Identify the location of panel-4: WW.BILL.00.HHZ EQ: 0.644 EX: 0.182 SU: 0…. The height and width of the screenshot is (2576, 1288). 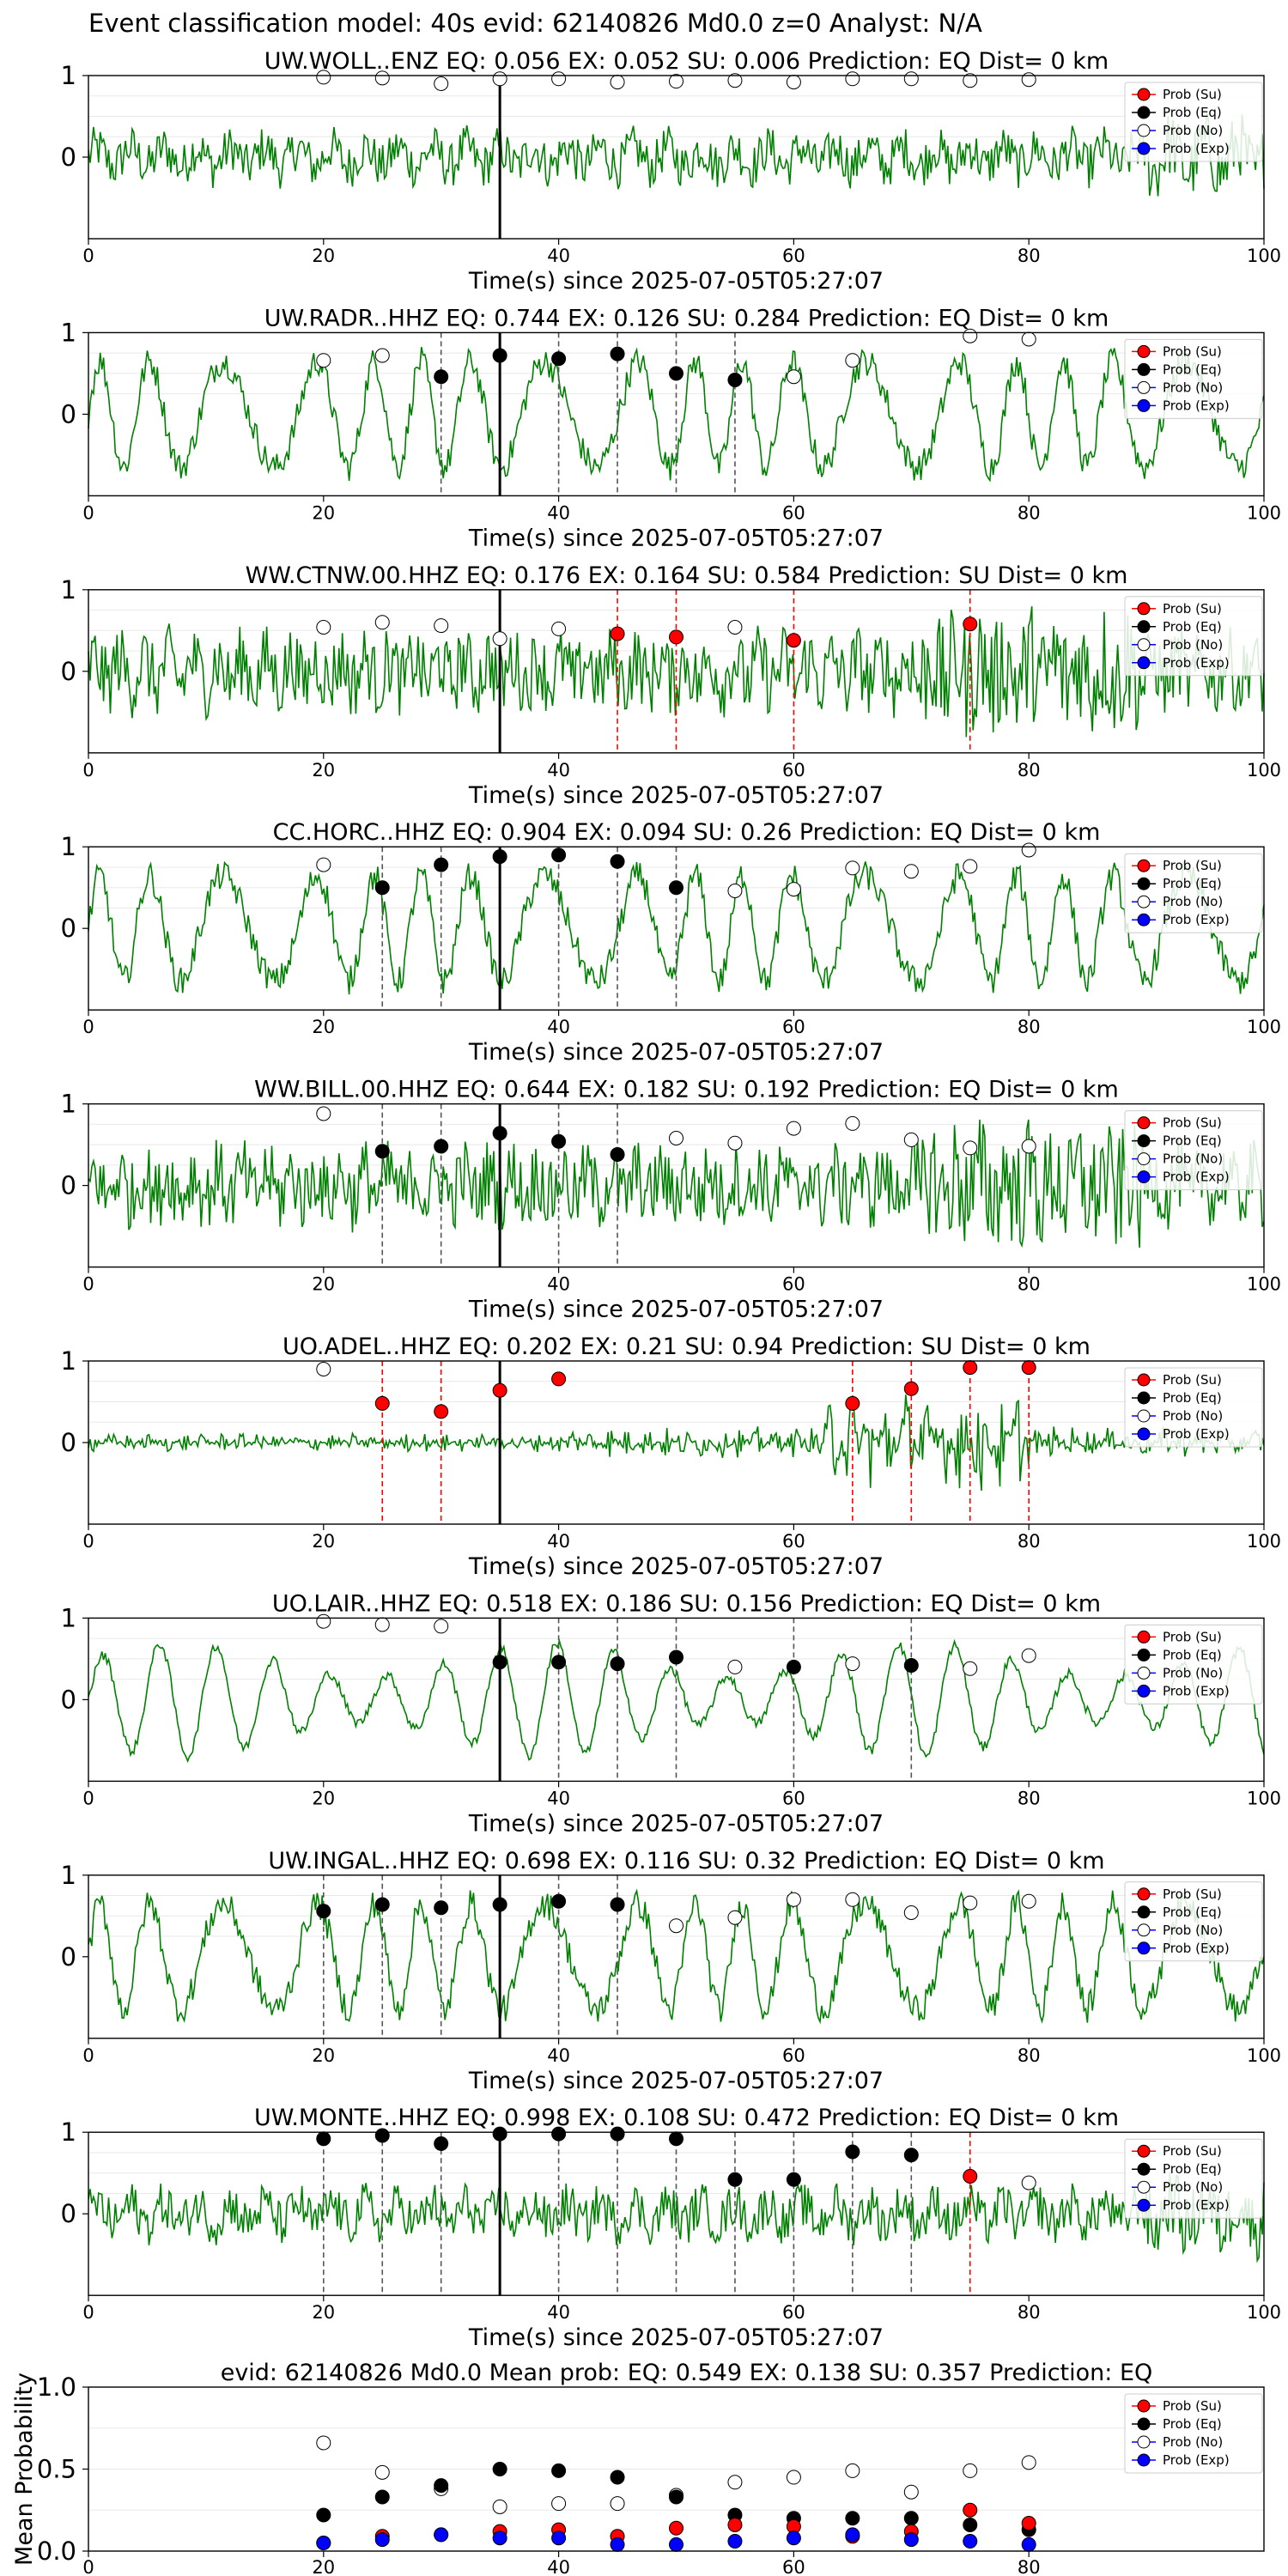
(671, 1200).